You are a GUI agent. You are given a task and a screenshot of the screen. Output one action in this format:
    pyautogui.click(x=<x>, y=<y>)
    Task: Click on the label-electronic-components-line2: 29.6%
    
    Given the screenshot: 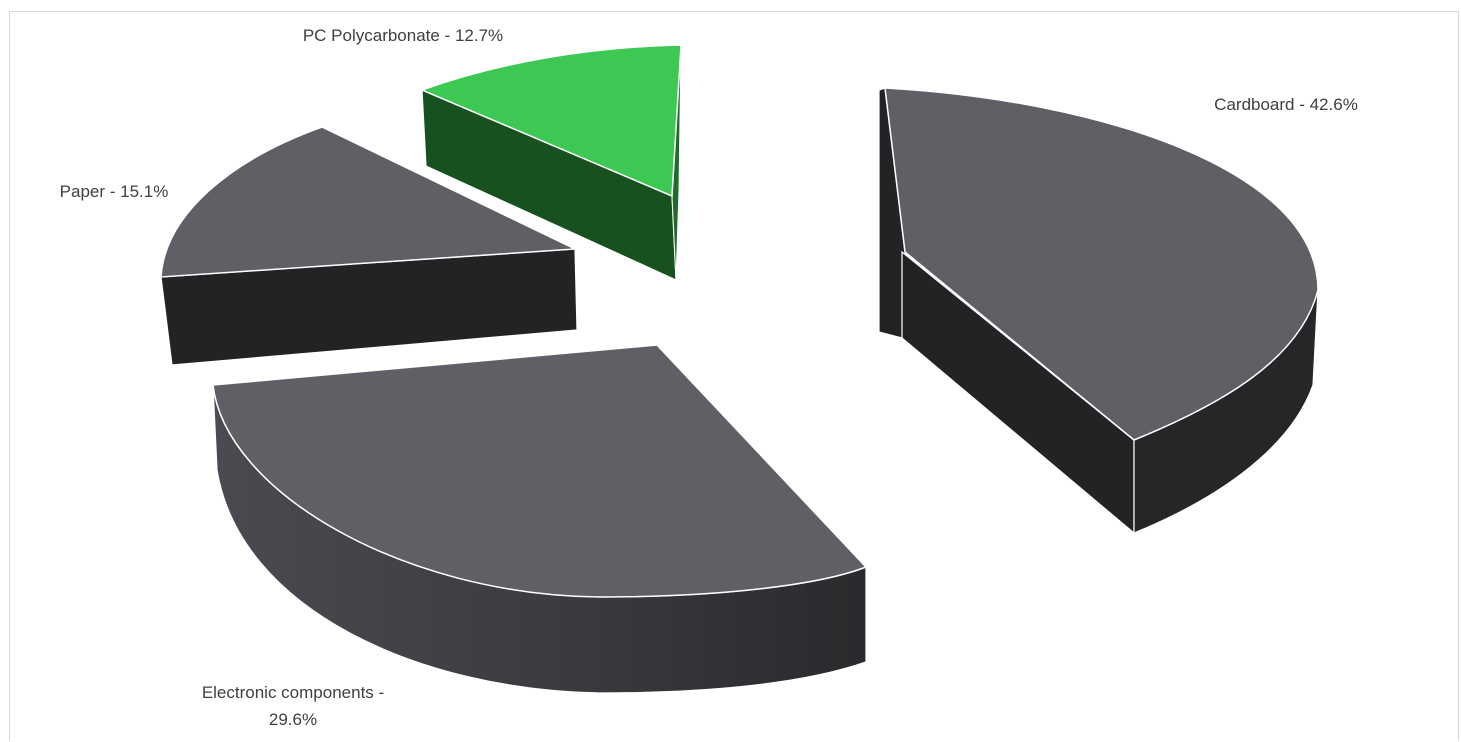 What is the action you would take?
    pyautogui.click(x=293, y=719)
    